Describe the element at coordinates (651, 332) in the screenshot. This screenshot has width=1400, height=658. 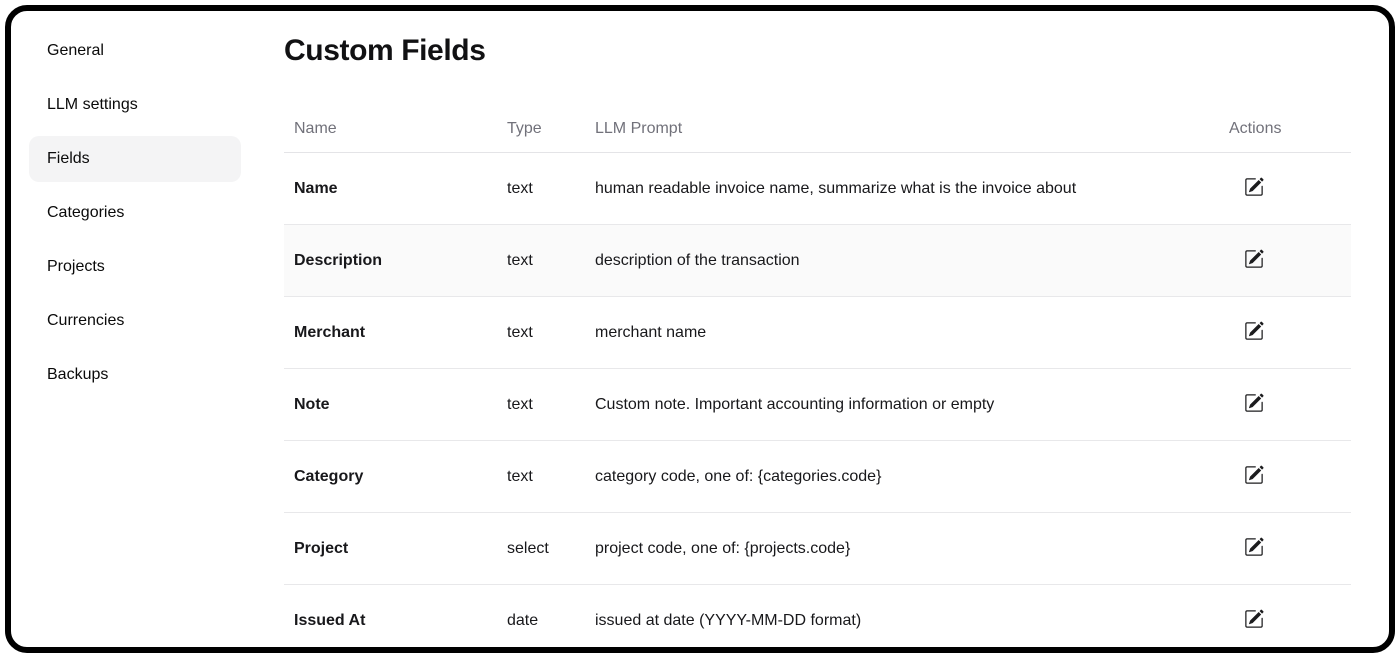
I see `field-llm-prompt: merchant name` at that location.